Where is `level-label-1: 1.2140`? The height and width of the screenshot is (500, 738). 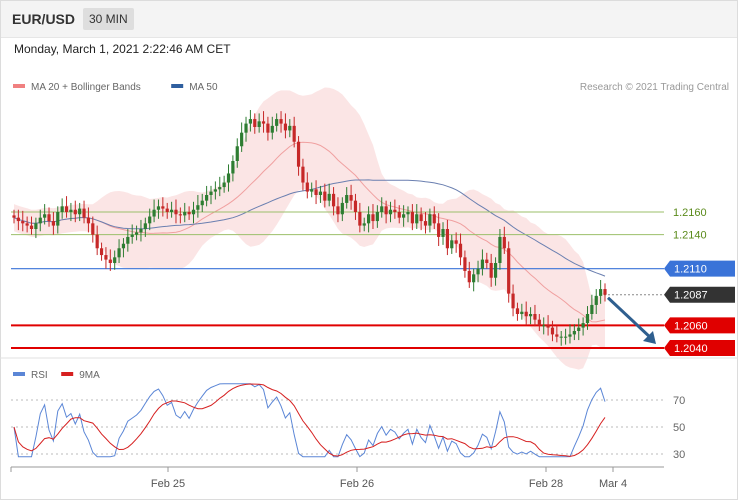
level-label-1: 1.2140 is located at coordinates (690, 236).